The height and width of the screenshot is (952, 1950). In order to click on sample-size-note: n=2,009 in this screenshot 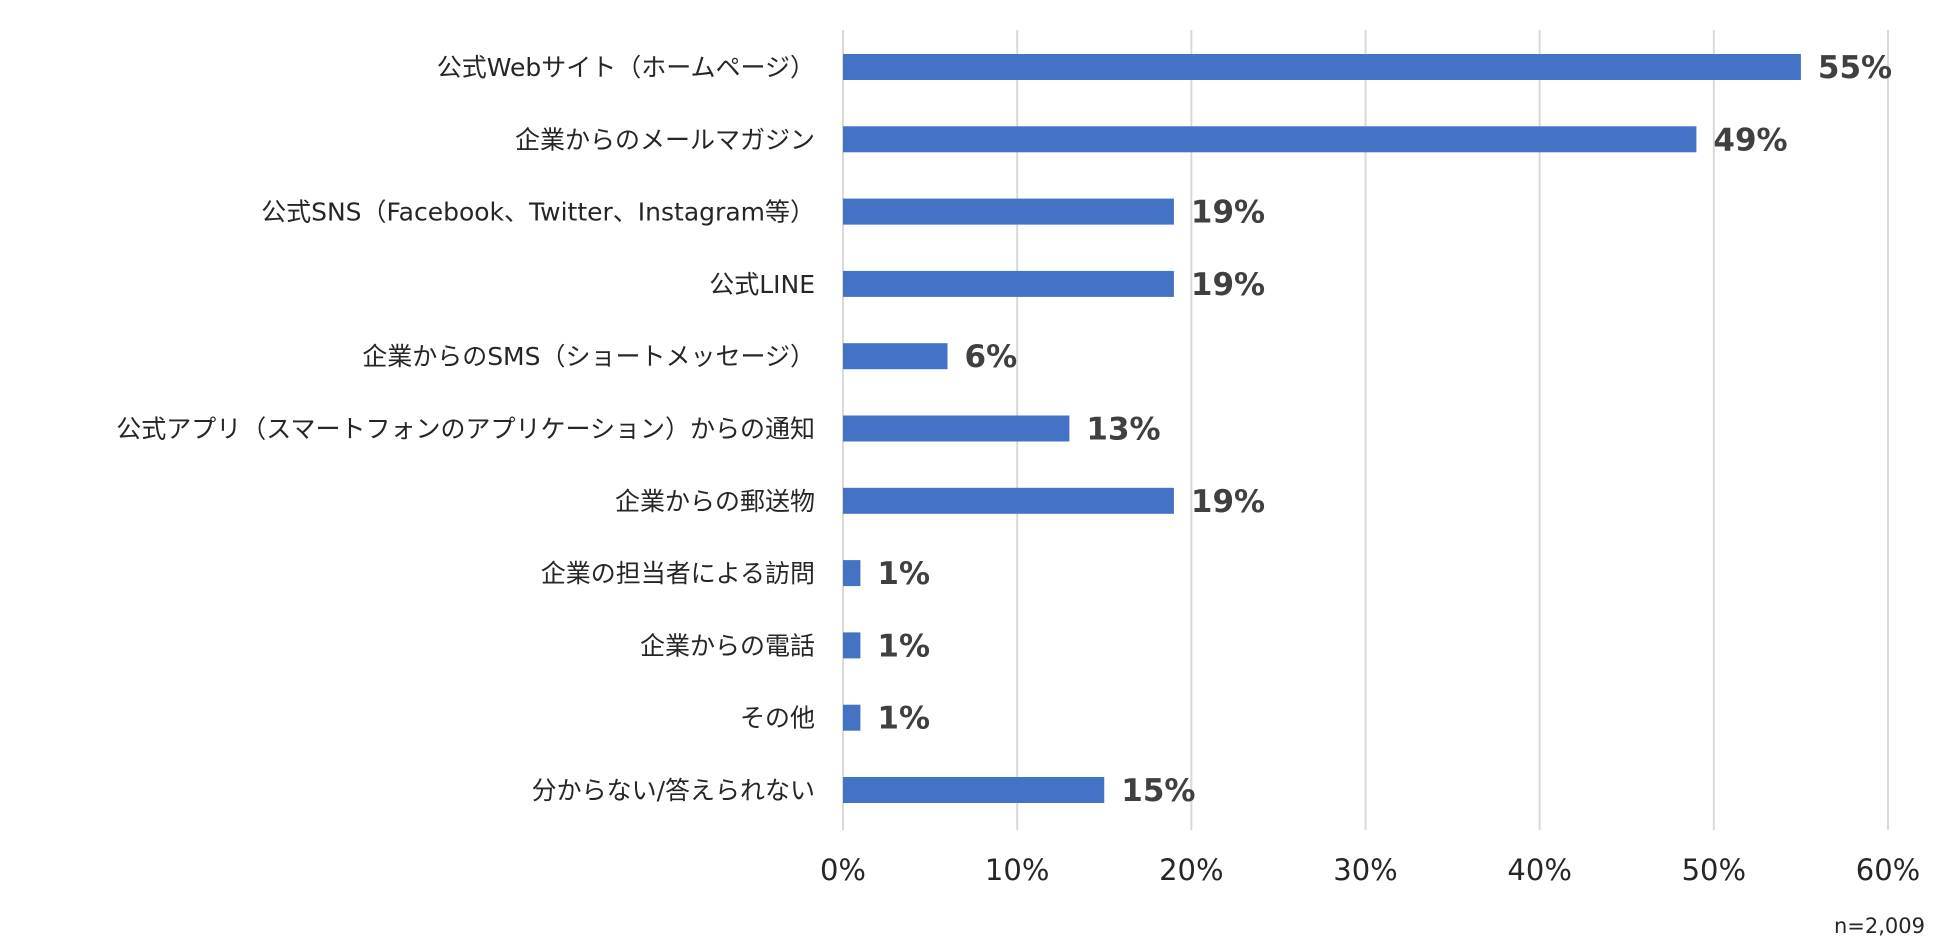, I will do `click(1879, 926)`.